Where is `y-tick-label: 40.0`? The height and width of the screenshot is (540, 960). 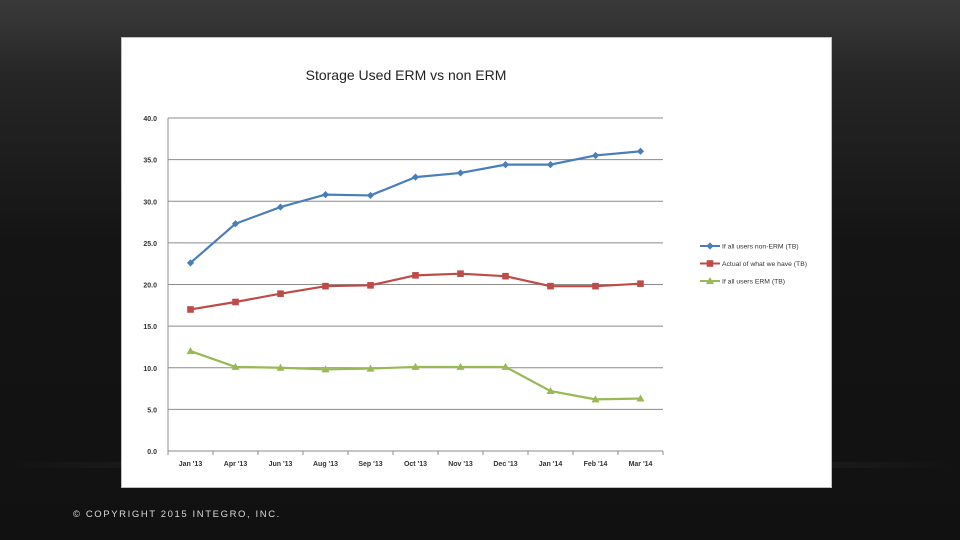
y-tick-label: 40.0 is located at coordinates (150, 119).